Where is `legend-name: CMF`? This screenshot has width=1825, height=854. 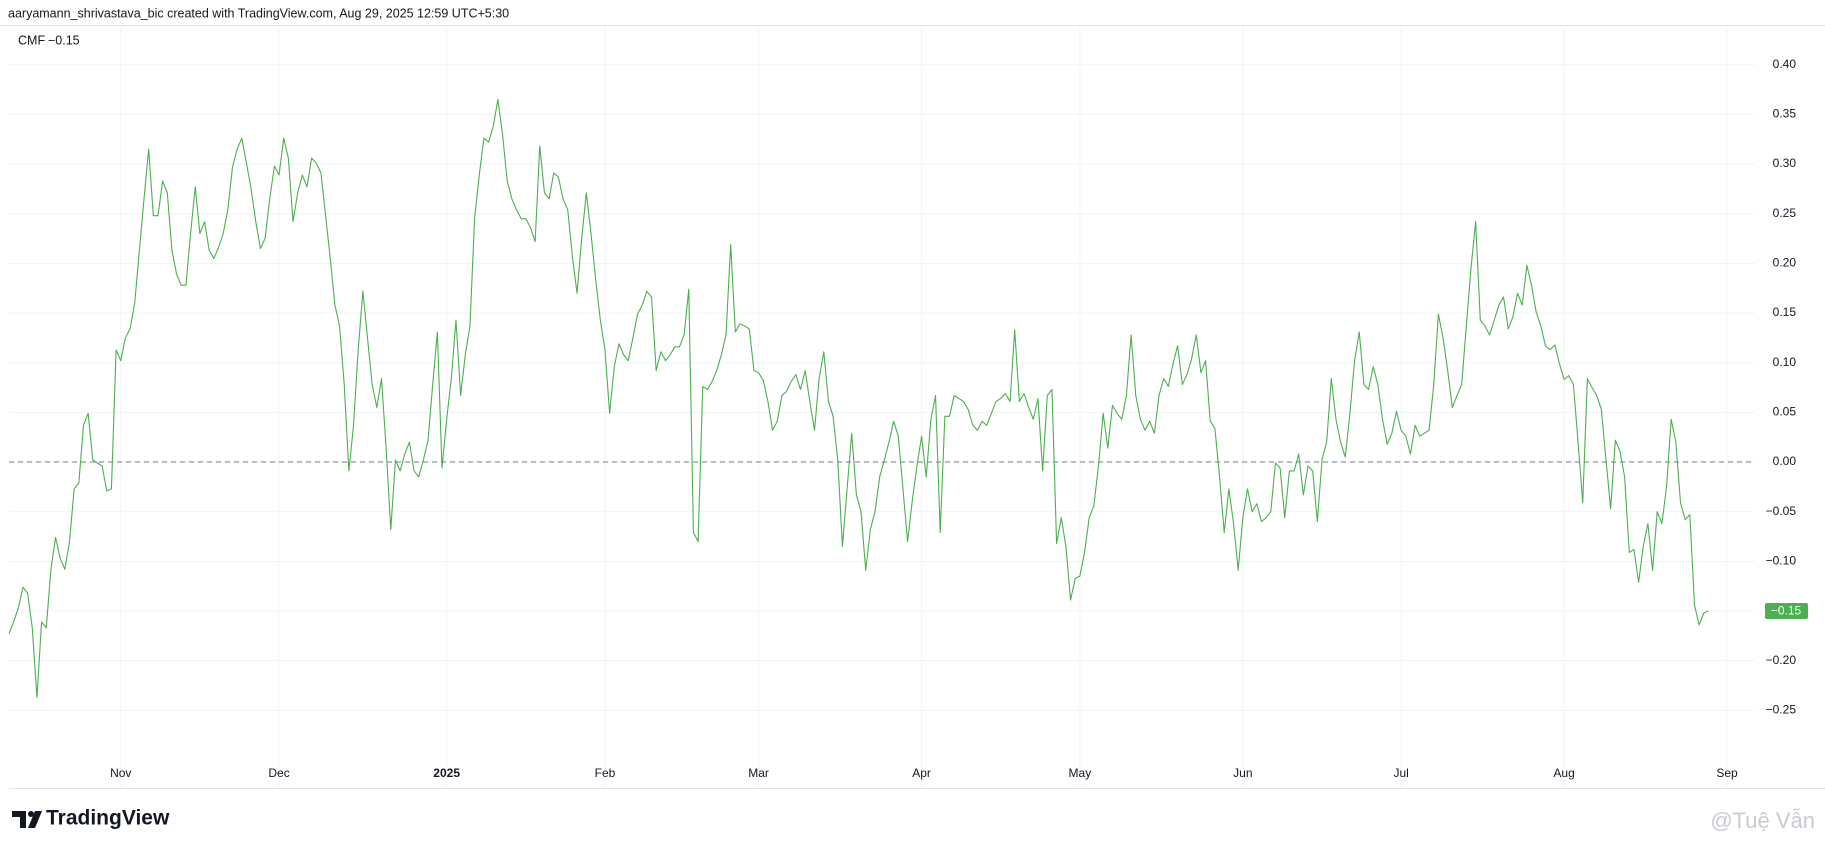
legend-name: CMF is located at coordinates (31, 40).